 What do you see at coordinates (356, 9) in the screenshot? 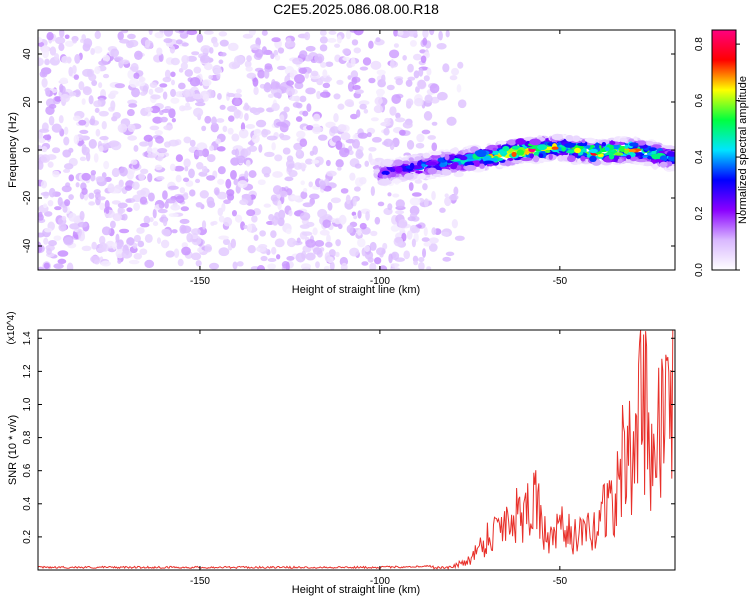
I see `figure-title: C2E5.2025.086.08.00.R18` at bounding box center [356, 9].